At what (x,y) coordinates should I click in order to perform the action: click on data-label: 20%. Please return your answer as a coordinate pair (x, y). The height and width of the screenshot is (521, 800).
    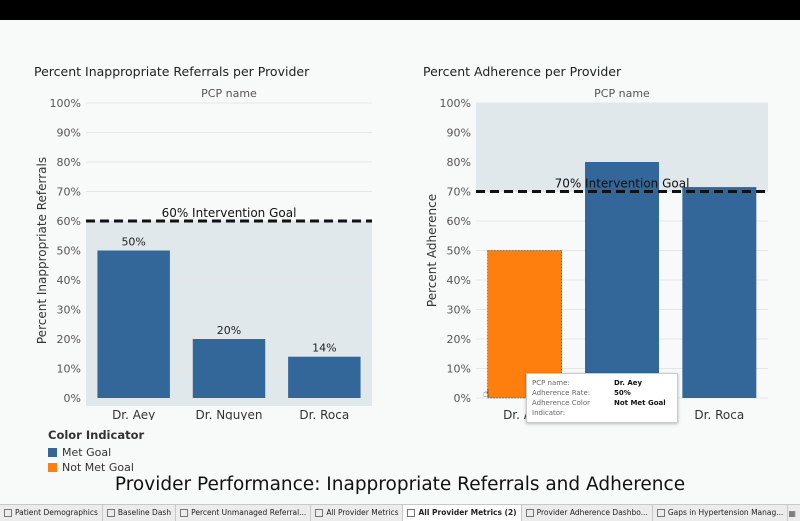
    Looking at the image, I should click on (229, 330).